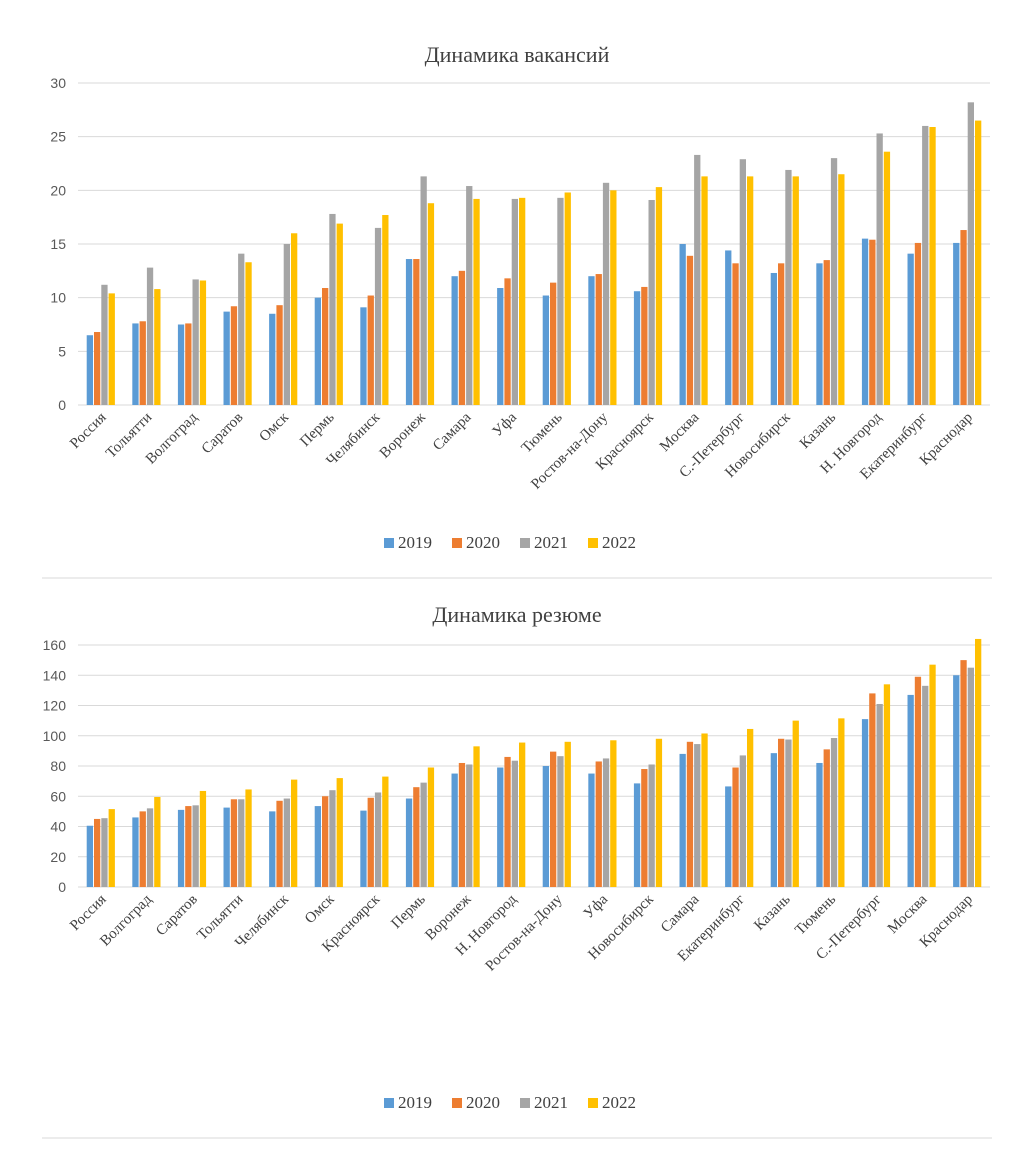 This screenshot has height=1170, width=1033. I want to click on bar-2021-Россия, so click(104, 852).